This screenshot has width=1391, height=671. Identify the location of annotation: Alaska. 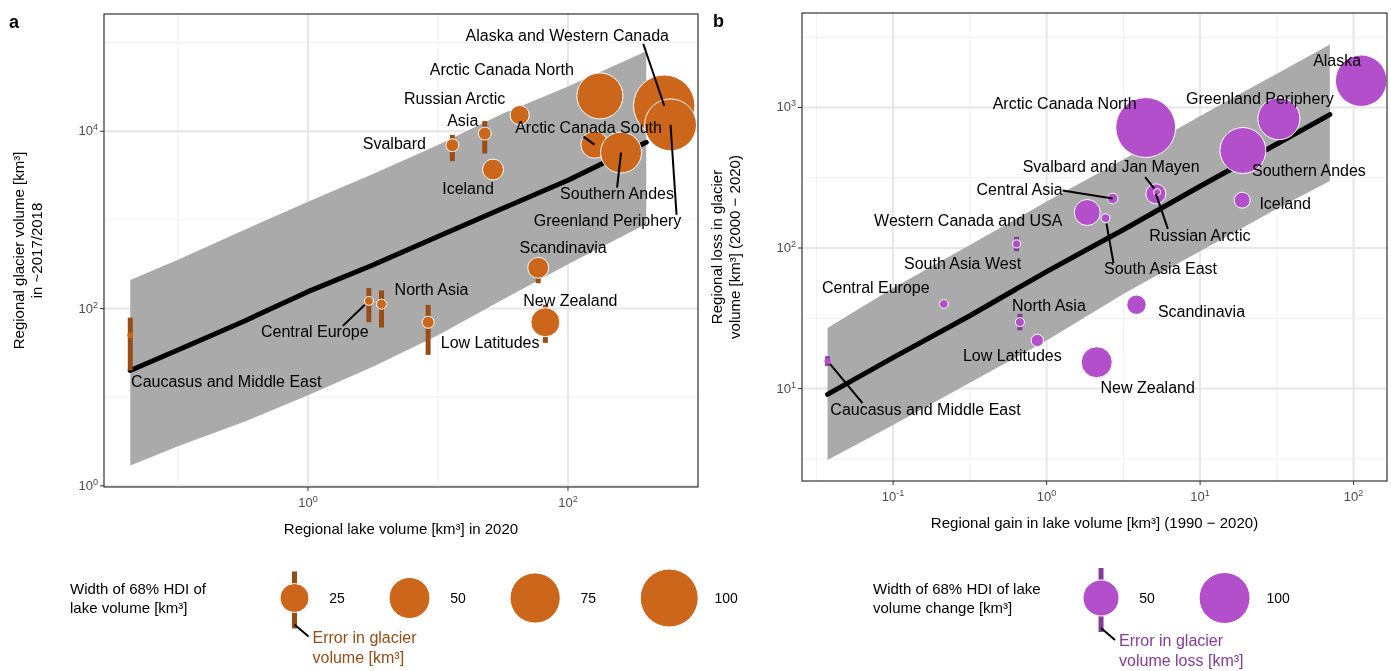
(1337, 60).